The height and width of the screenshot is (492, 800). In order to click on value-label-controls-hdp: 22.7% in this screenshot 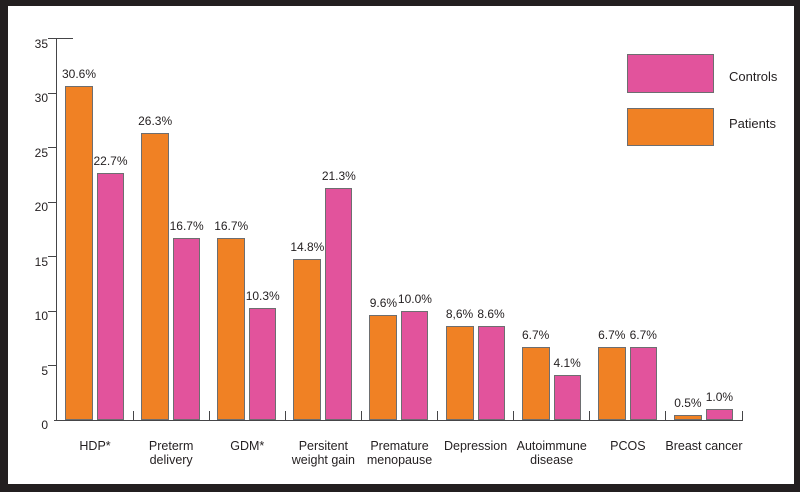, I will do `click(110, 161)`.